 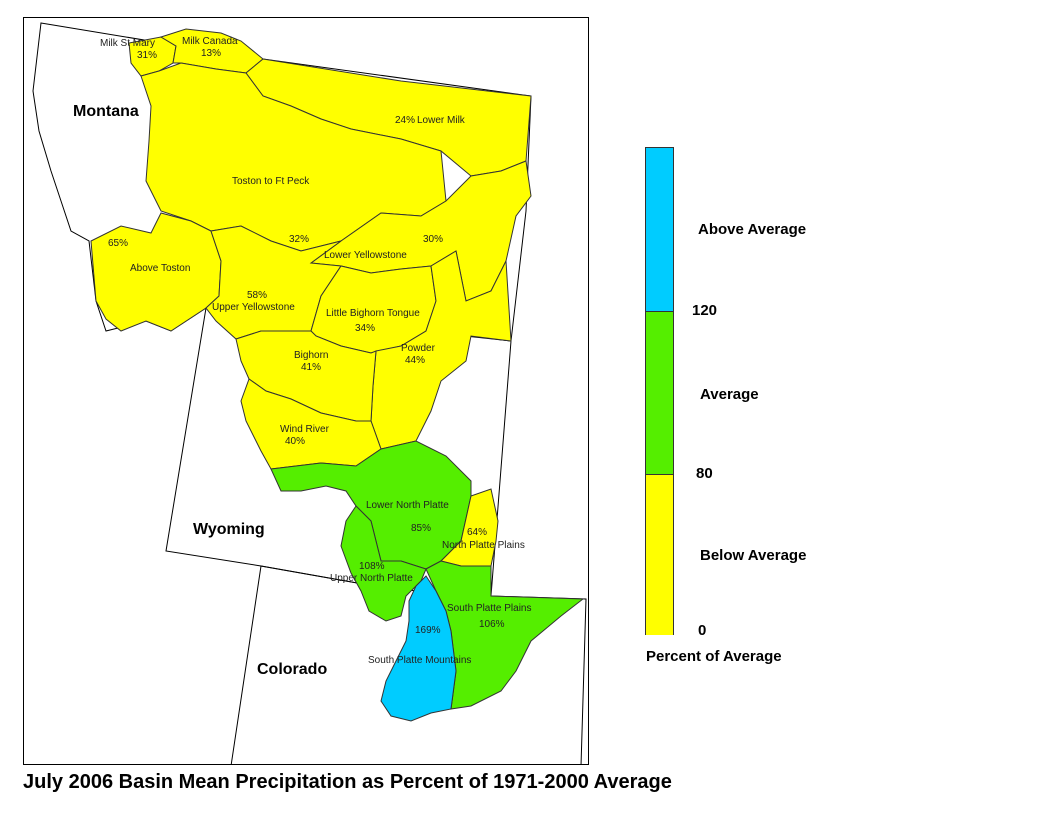 What do you see at coordinates (229, 529) in the screenshot?
I see `state-label-wyoming: Wyoming` at bounding box center [229, 529].